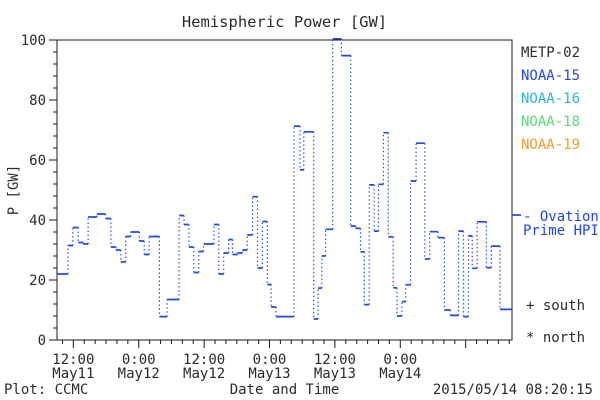 The image size is (600, 400). What do you see at coordinates (551, 145) in the screenshot?
I see `legend-item-noaa19: NOAA-19` at bounding box center [551, 145].